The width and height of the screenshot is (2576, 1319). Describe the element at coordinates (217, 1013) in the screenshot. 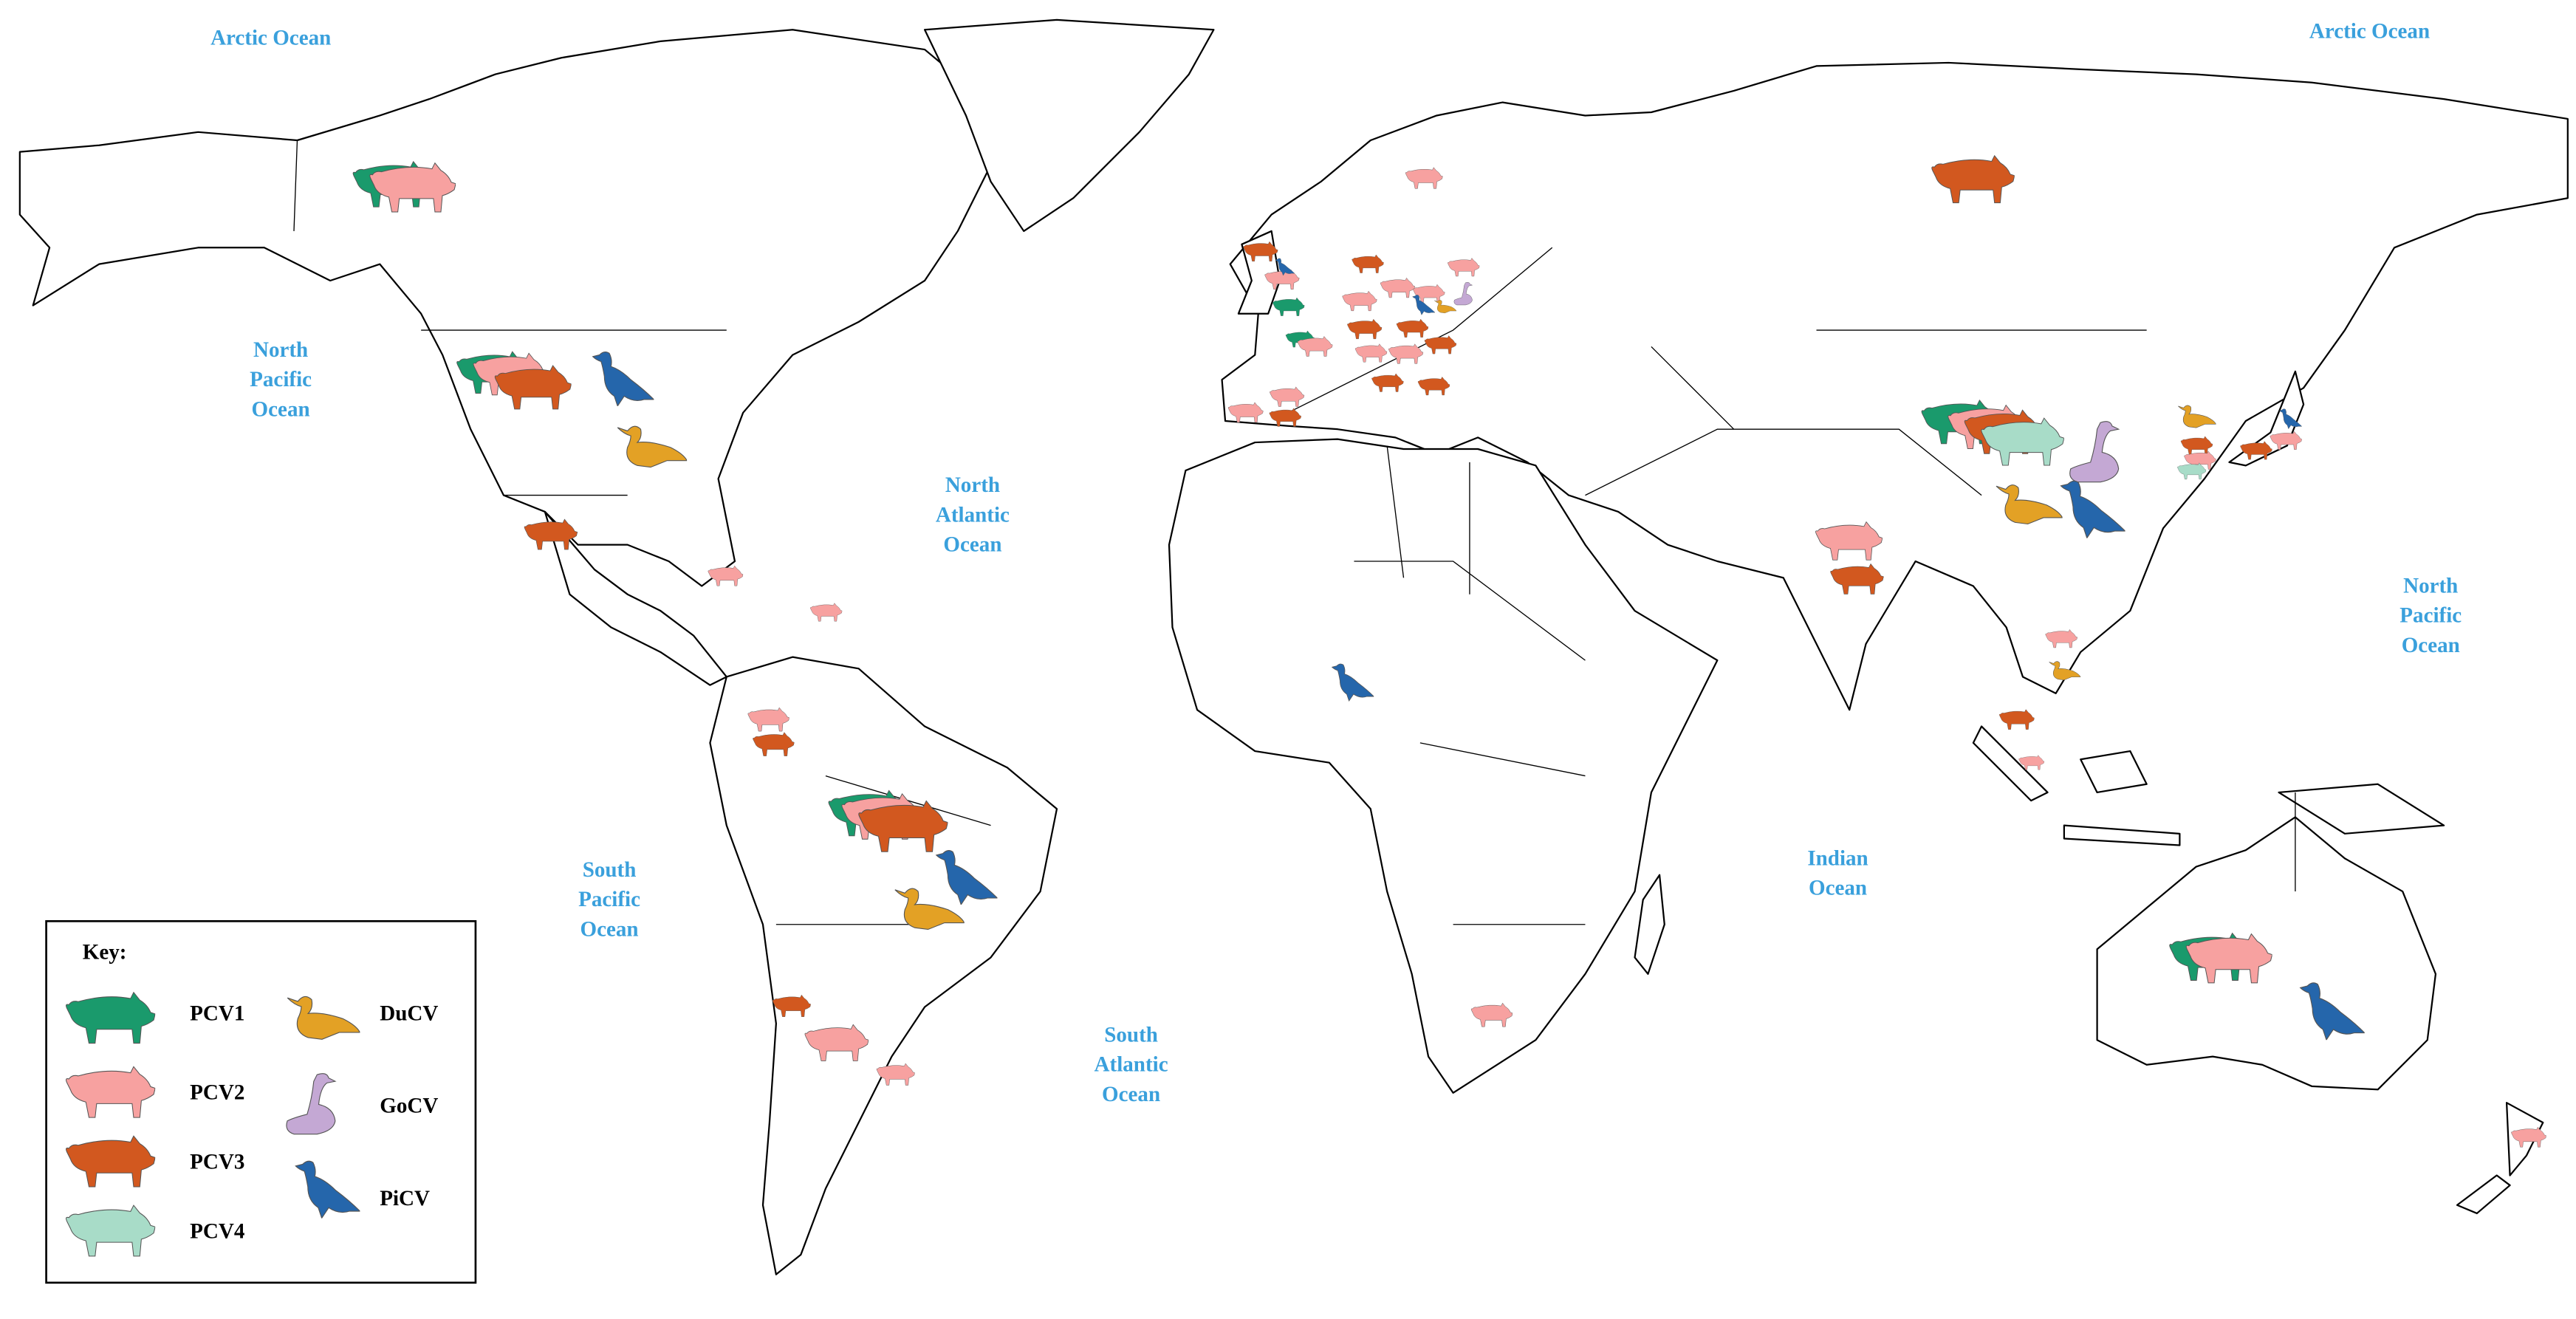

I see `key-label: PCV1` at that location.